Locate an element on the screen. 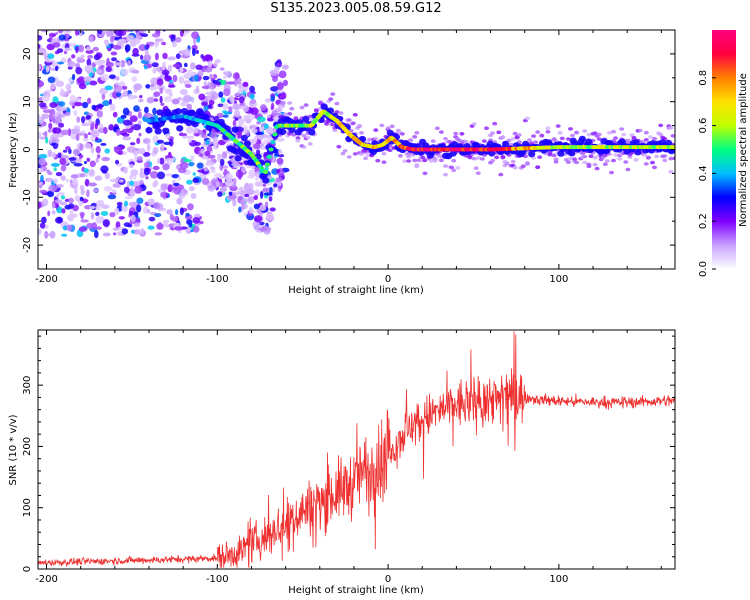 Image resolution: width=750 pixels, height=600 pixels. spectrogram-ridge is located at coordinates (410, 143).